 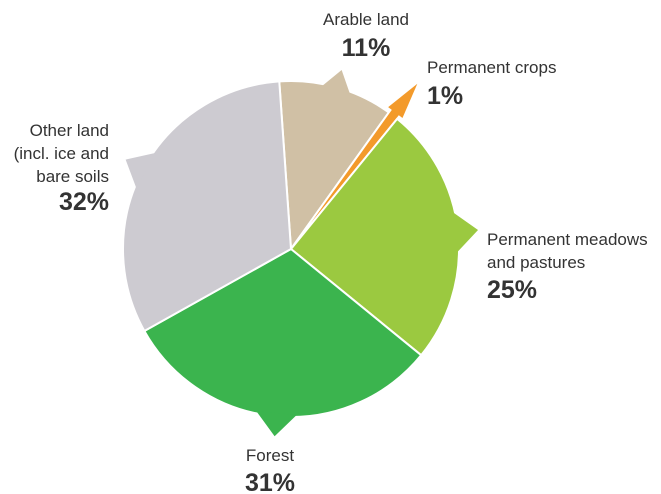 I want to click on slice-label-1-line-1: Arable land, so click(x=366, y=19).